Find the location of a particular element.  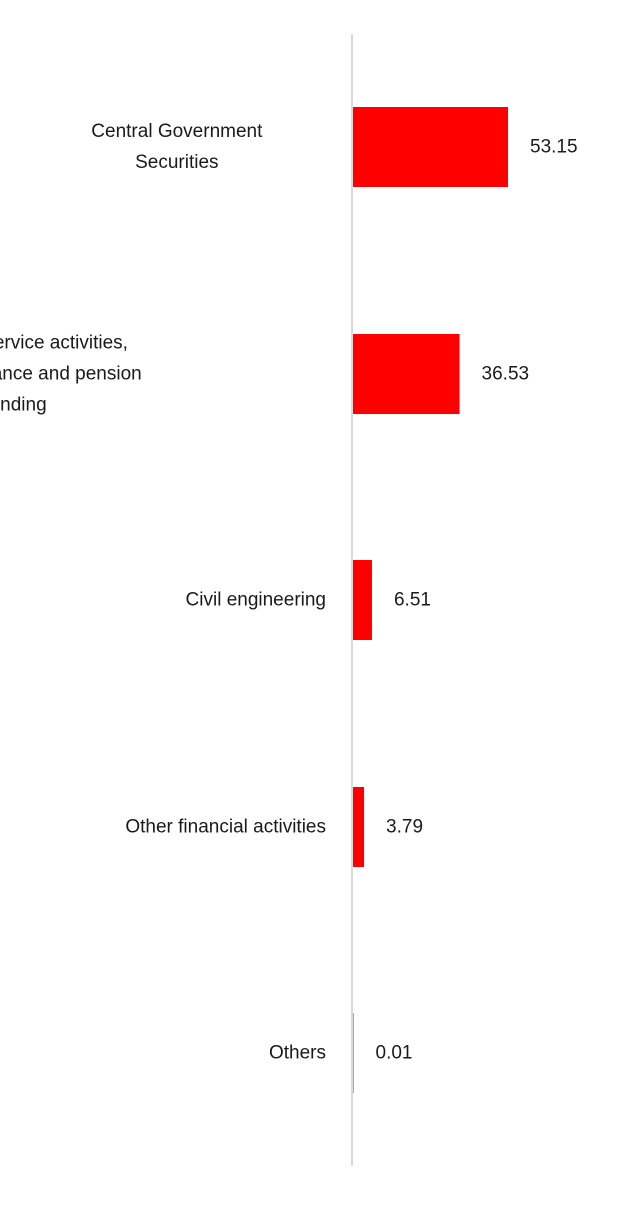

category-label-line: Others is located at coordinates (297, 1053).